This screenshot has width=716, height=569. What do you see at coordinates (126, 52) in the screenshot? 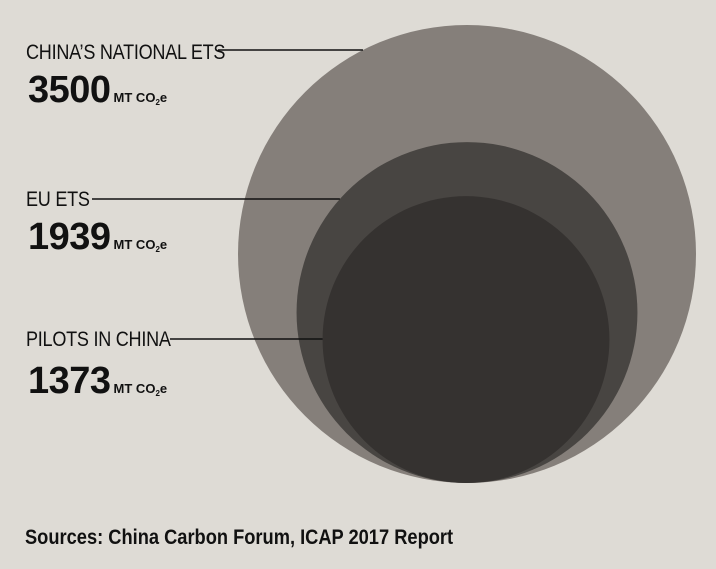
I see `label-china-national-ets: CHINA’S NATIONAL ETS` at bounding box center [126, 52].